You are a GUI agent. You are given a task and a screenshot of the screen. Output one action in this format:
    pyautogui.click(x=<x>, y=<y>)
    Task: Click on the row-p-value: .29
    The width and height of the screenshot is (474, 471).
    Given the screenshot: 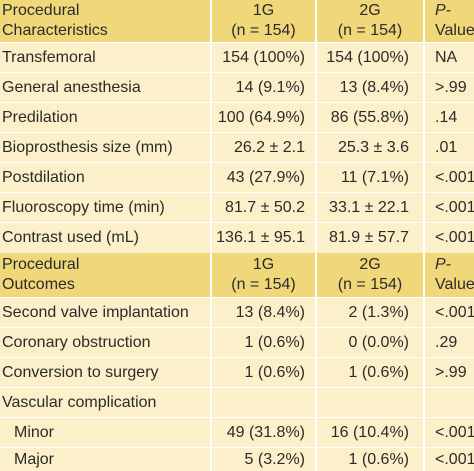 What is the action you would take?
    pyautogui.click(x=448, y=342)
    